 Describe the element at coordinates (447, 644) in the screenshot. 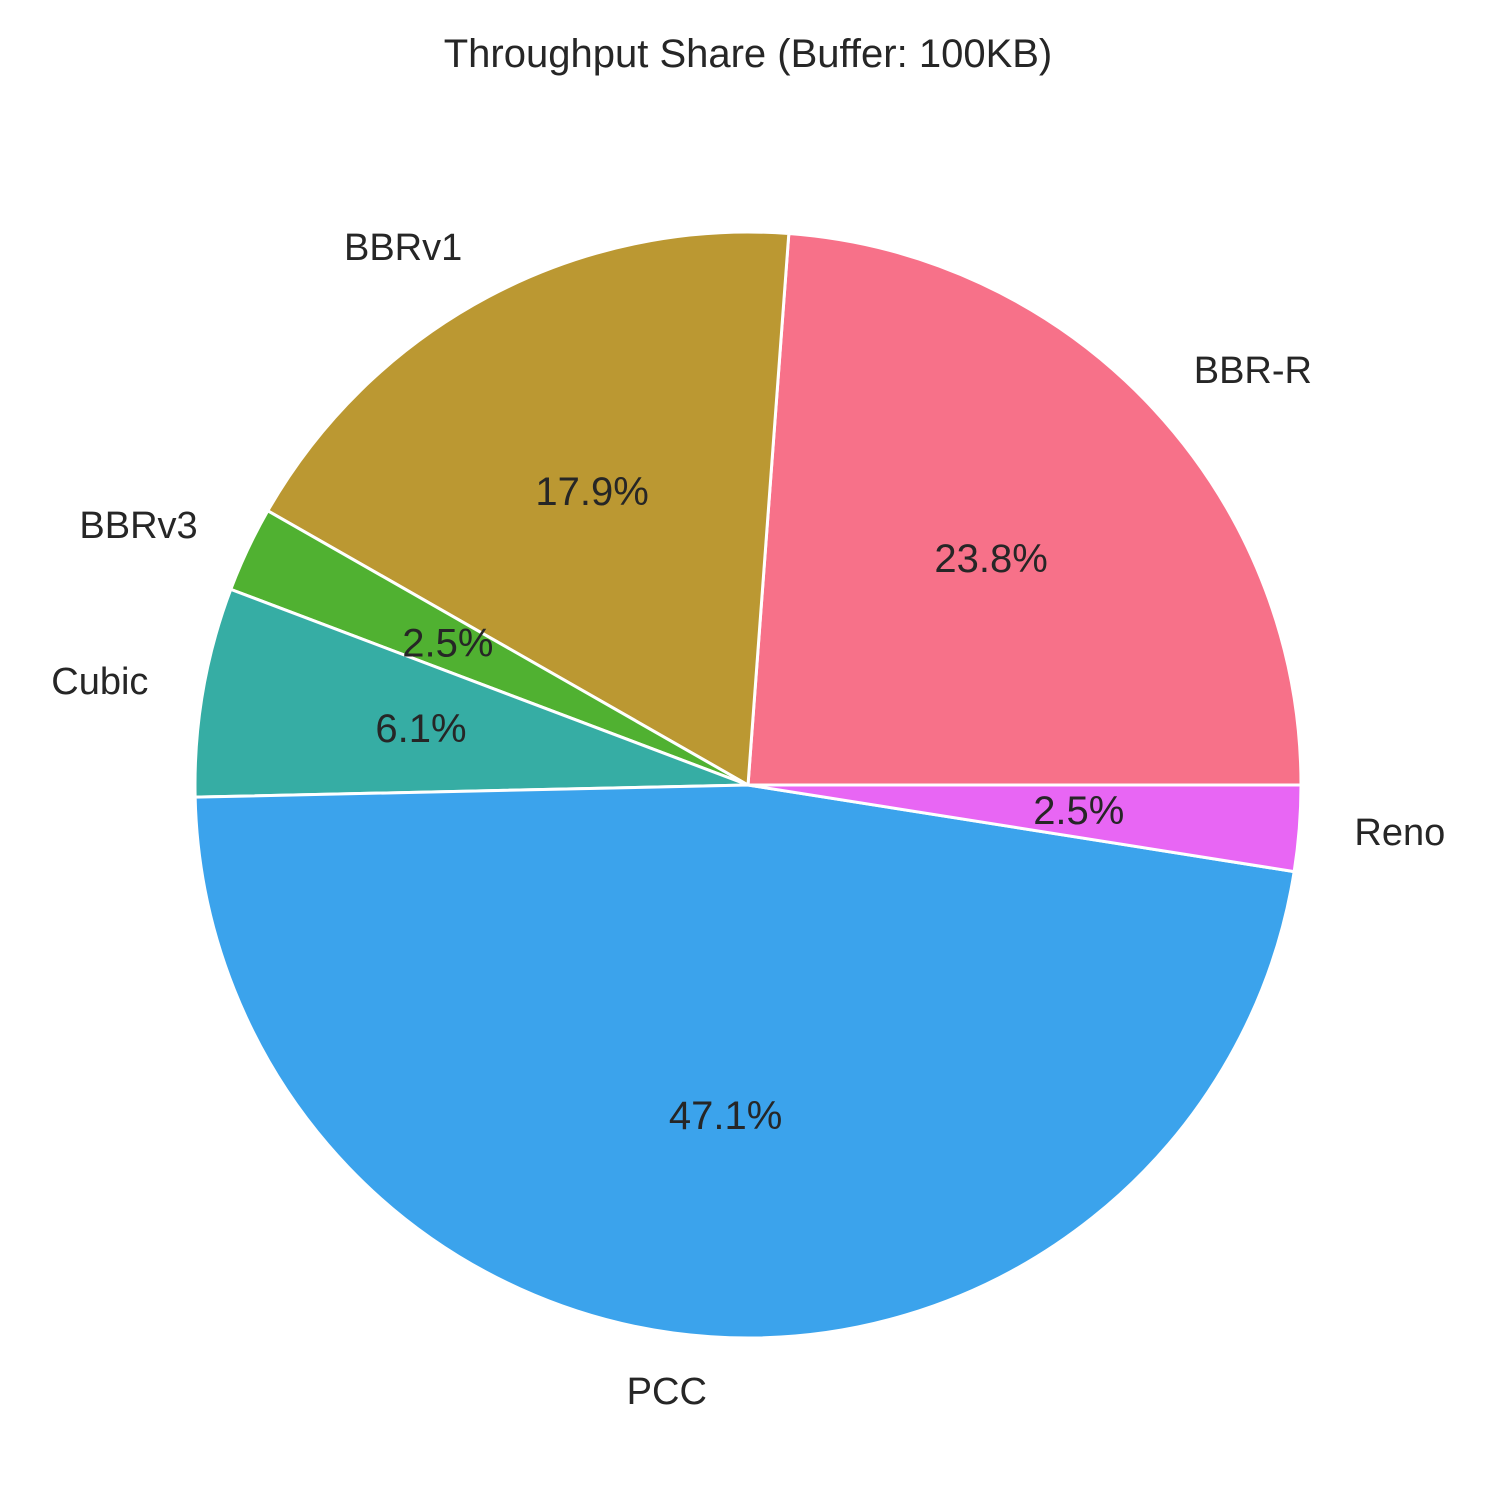

I see `slice-percent-bbrv3: 2.5%` at that location.